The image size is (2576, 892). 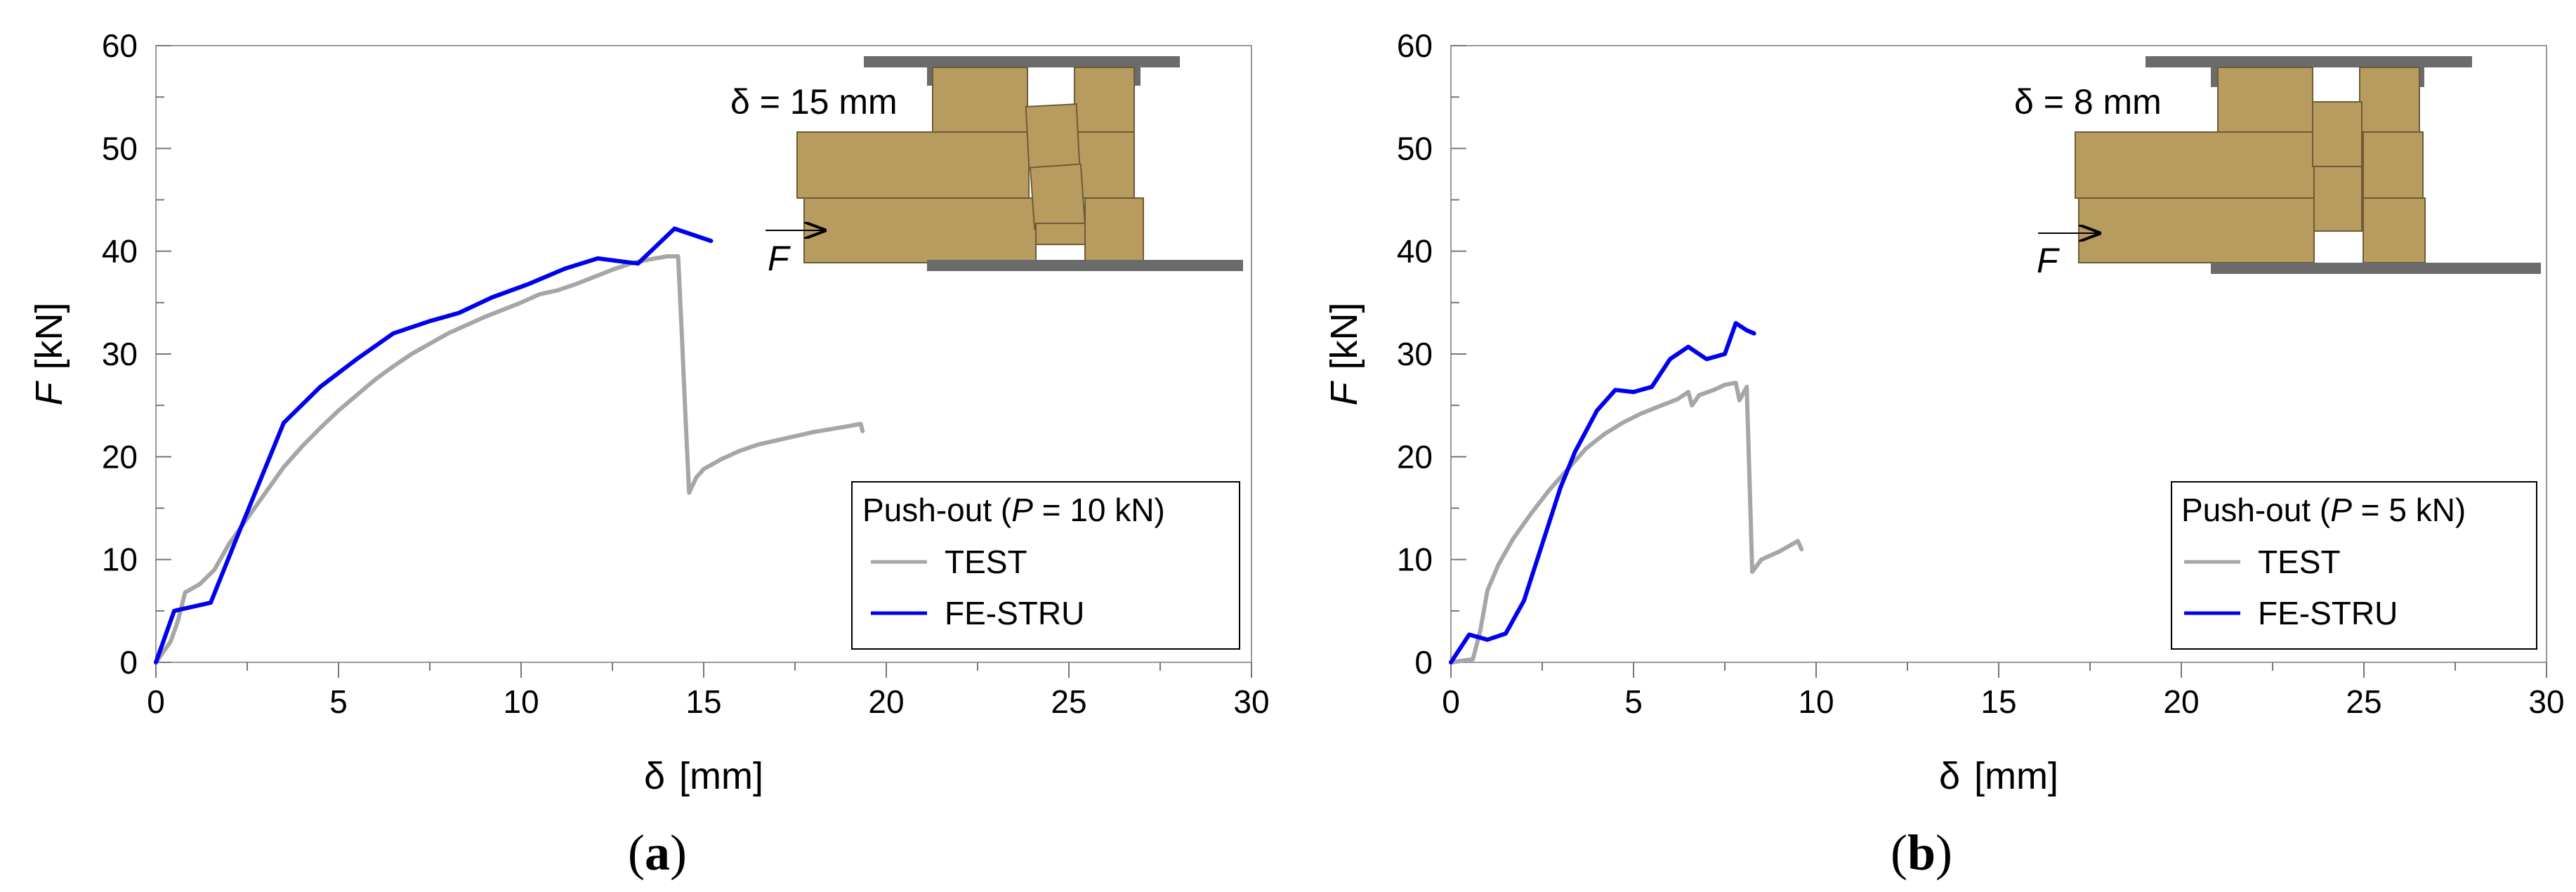 I want to click on panel-label: (b), so click(x=1921, y=853).